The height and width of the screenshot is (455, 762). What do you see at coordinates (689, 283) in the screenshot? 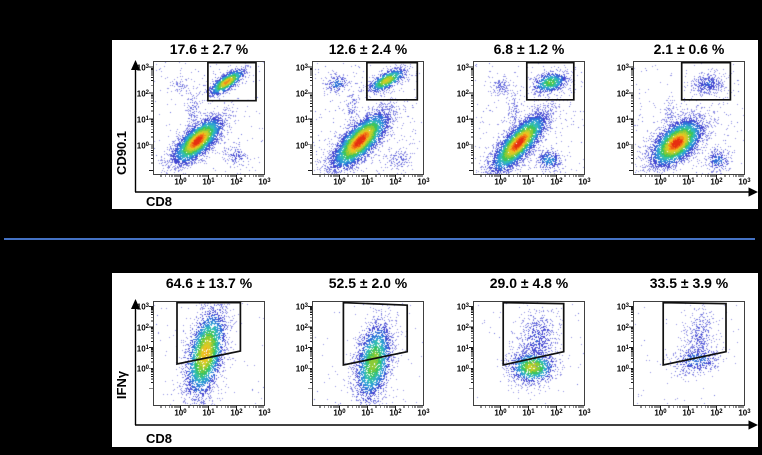
I see `plot-title: 33.5 ± 3.9 %` at bounding box center [689, 283].